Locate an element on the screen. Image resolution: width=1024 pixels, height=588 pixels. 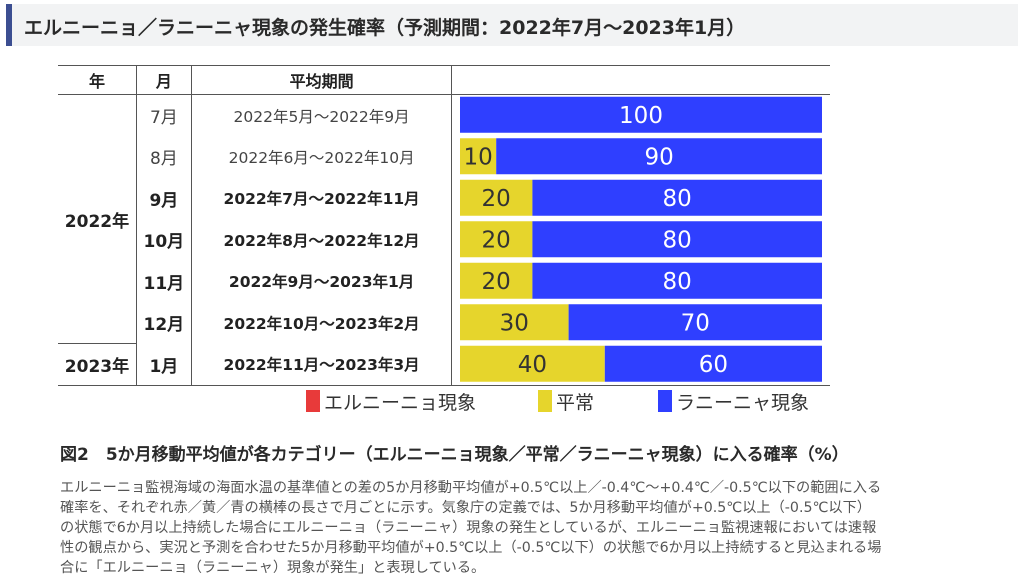
column-header: 平均期間 is located at coordinates (322, 80).